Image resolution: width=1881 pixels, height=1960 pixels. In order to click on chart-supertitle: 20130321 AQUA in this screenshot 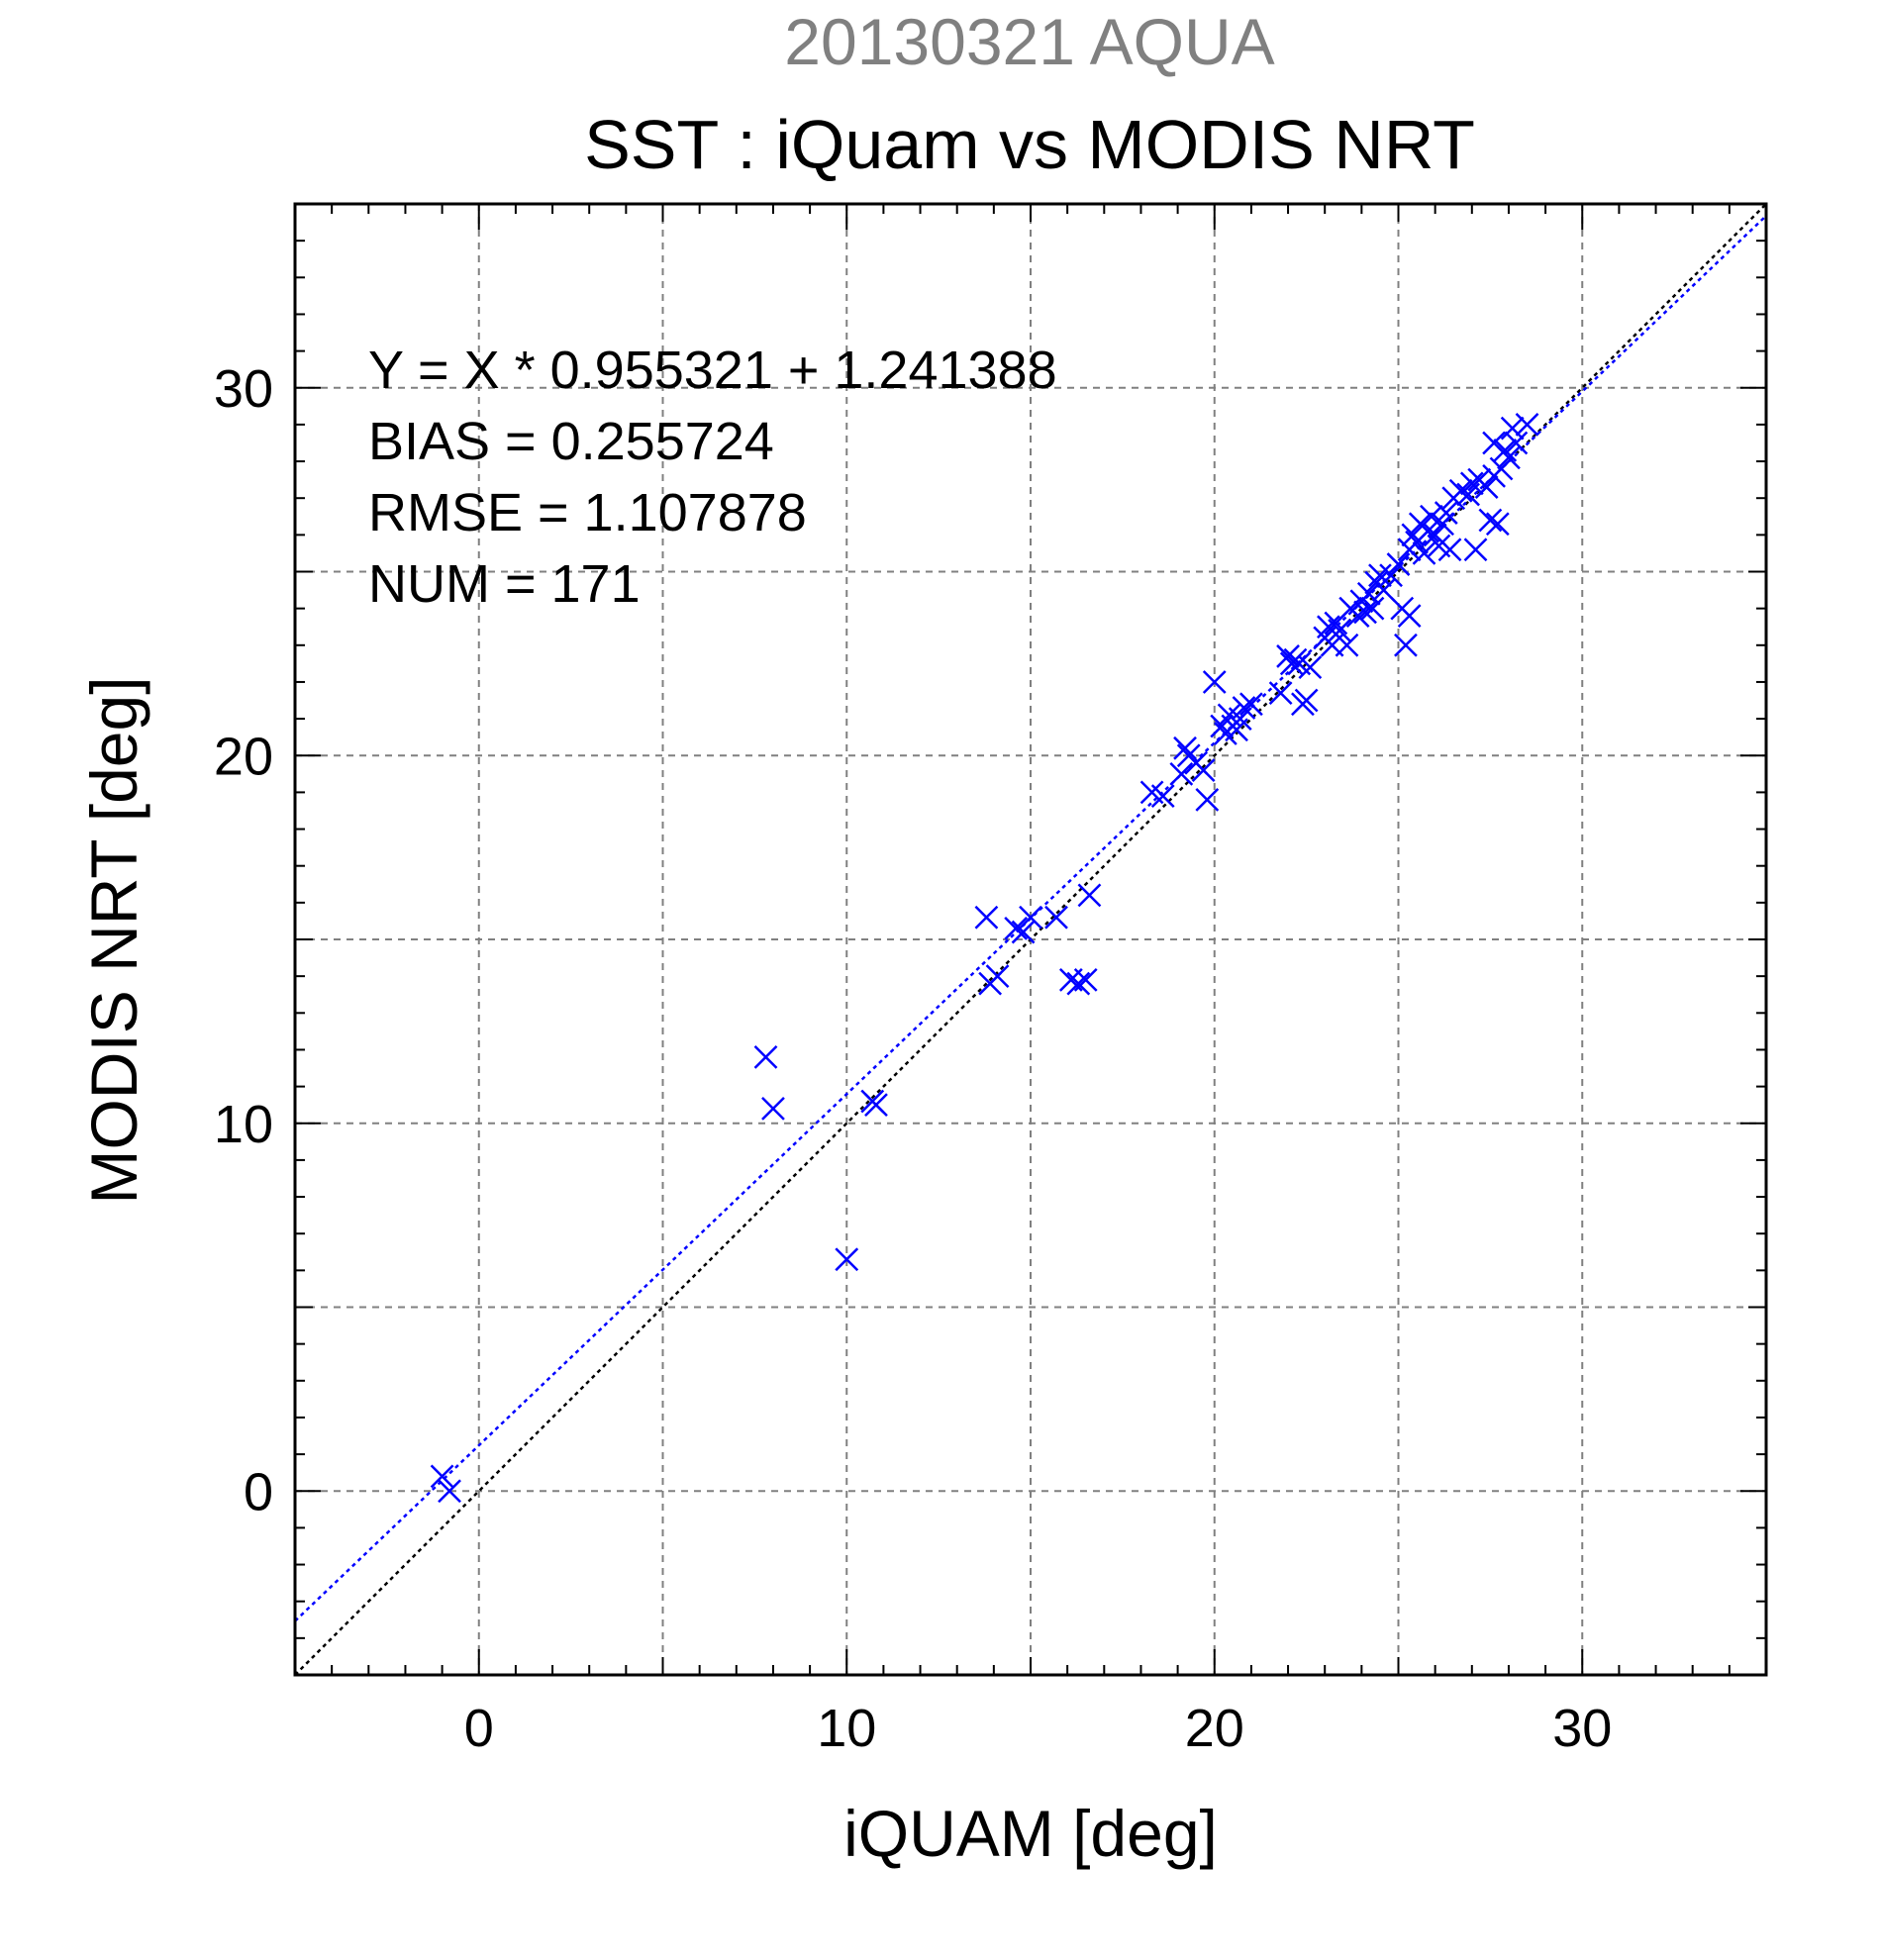, I will do `click(1029, 41)`.